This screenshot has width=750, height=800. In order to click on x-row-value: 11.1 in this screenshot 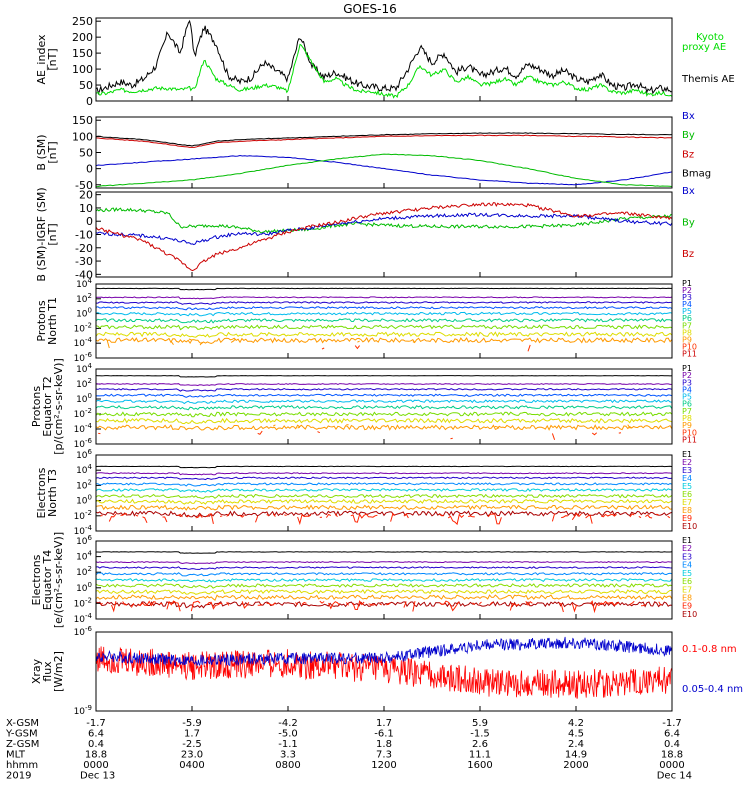, I will do `click(480, 755)`.